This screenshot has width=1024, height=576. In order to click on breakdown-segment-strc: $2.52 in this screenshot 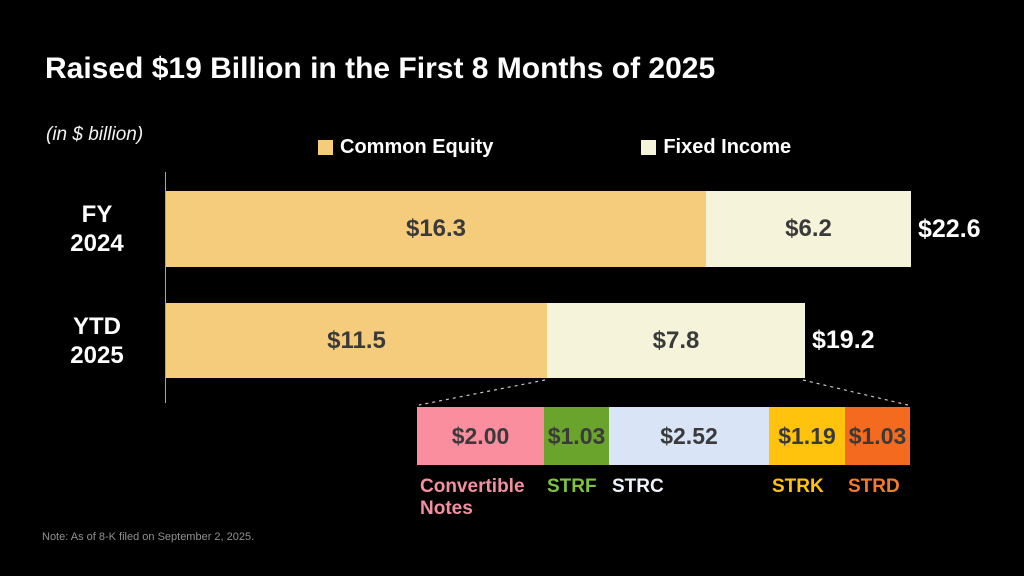, I will do `click(689, 436)`.